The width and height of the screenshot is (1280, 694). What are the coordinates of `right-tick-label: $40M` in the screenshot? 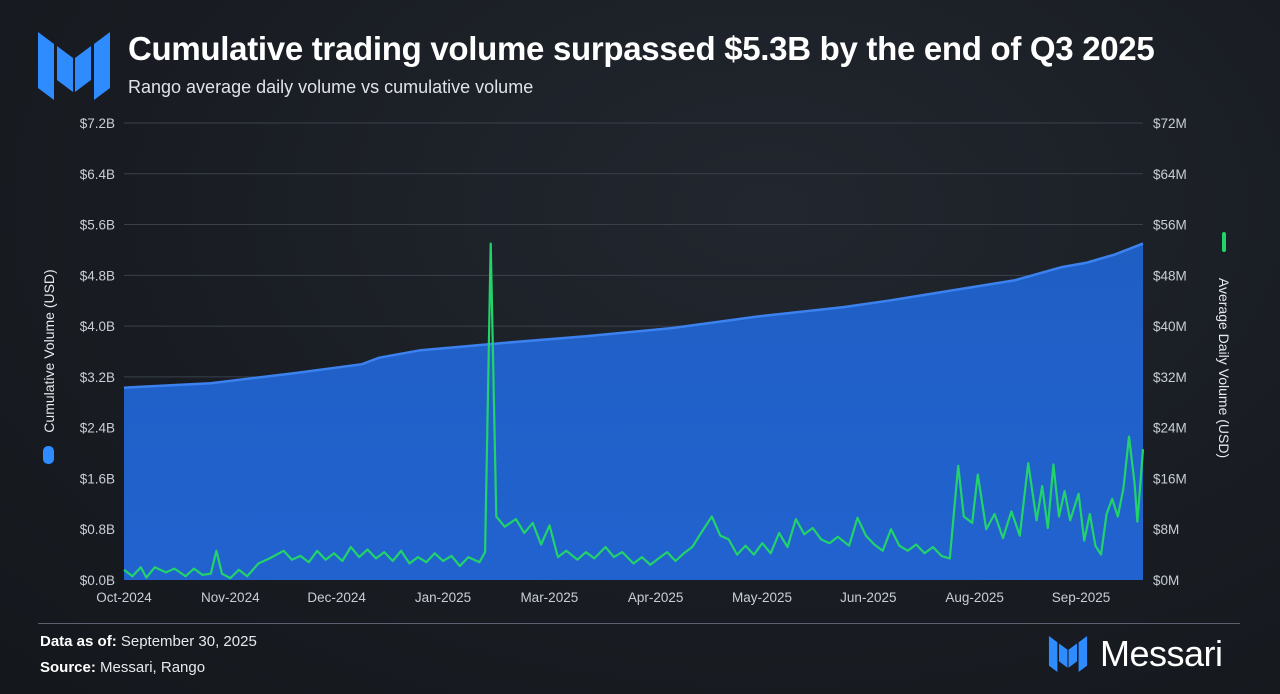 It's located at (1170, 326).